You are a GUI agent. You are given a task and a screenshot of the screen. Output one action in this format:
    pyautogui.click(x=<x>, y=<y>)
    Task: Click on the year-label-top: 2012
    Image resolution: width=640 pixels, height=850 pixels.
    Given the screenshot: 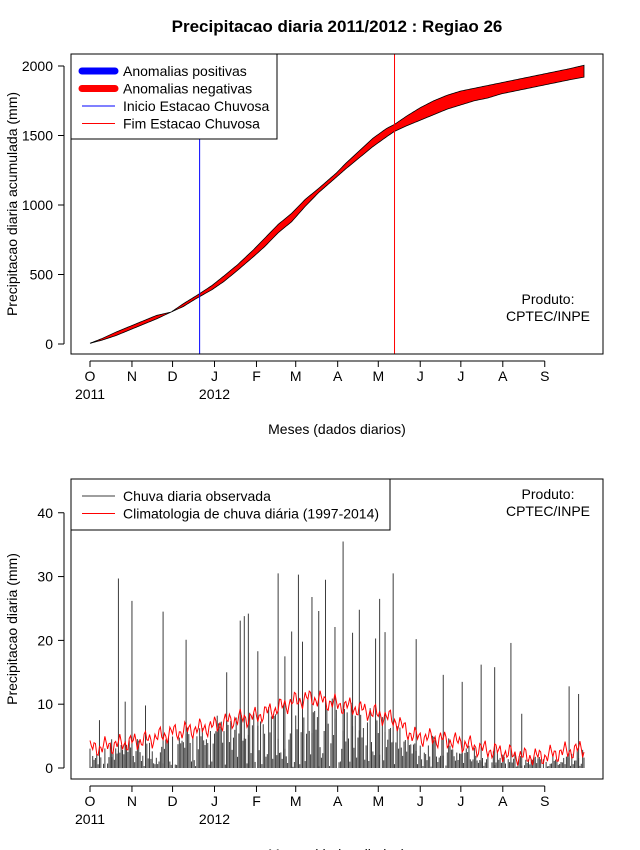 What is the action you would take?
    pyautogui.click(x=214, y=394)
    